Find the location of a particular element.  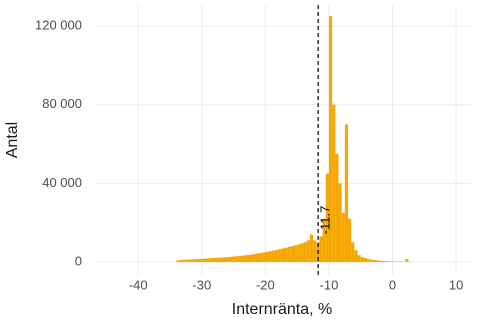

x-tick-label: -40 is located at coordinates (138, 284).